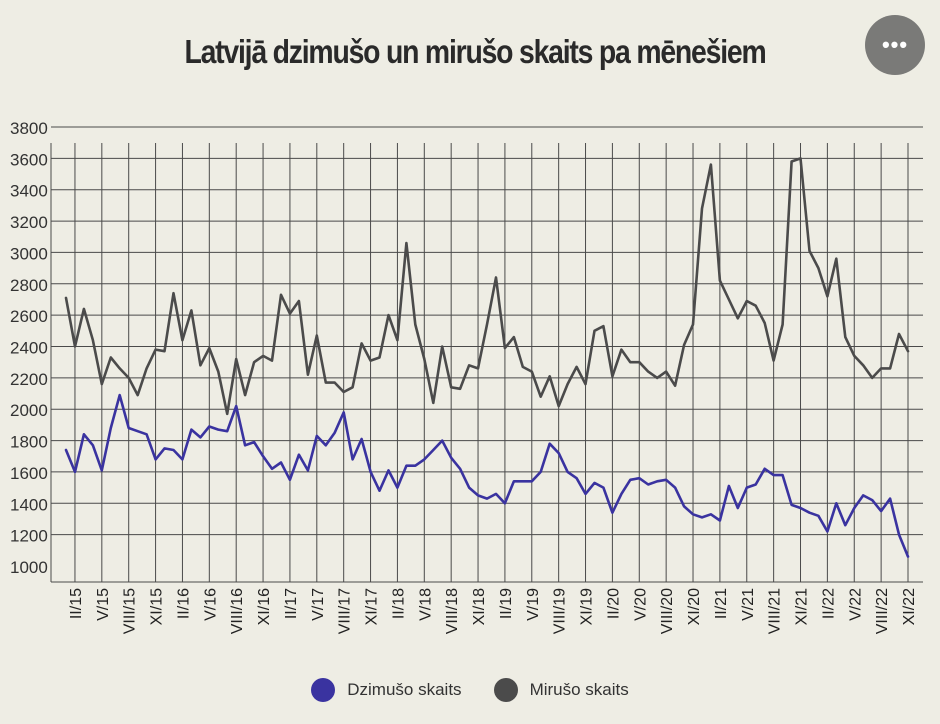 This screenshot has height=724, width=940. Describe the element at coordinates (210, 604) in the screenshot. I see `x-tick-label: V/16` at that location.